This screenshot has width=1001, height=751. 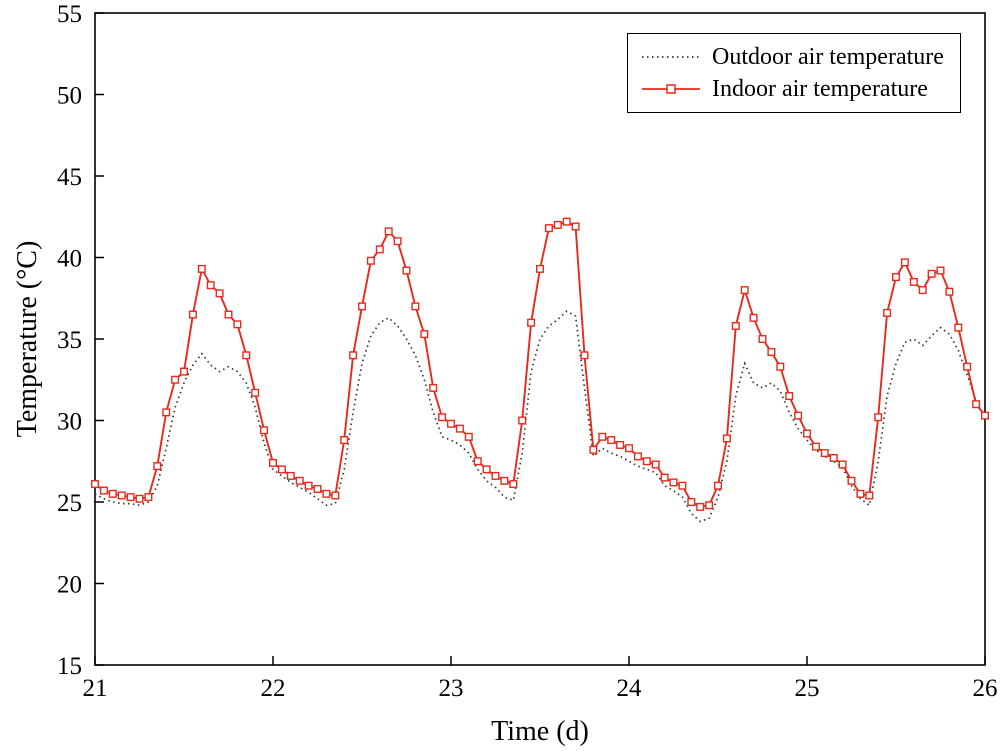 I want to click on x-tick-label: 23, so click(x=451, y=688).